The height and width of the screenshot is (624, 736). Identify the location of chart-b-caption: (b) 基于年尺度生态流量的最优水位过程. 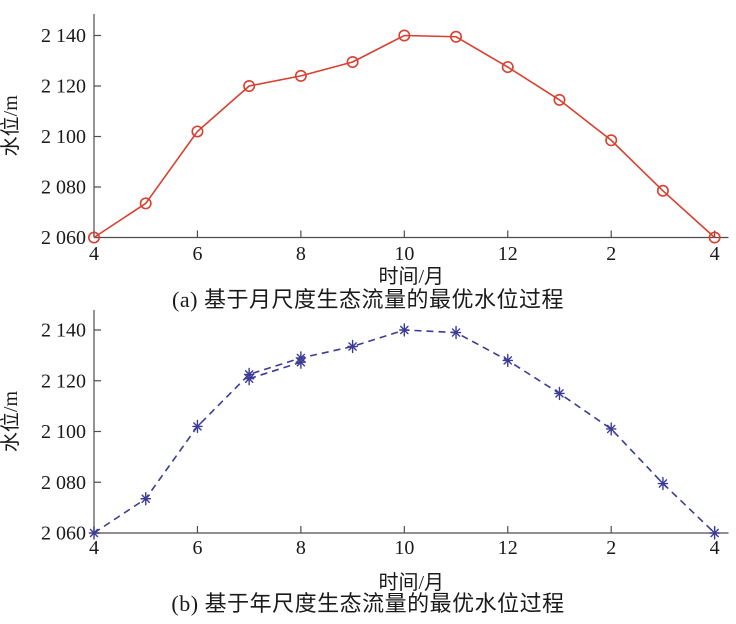
(368, 603).